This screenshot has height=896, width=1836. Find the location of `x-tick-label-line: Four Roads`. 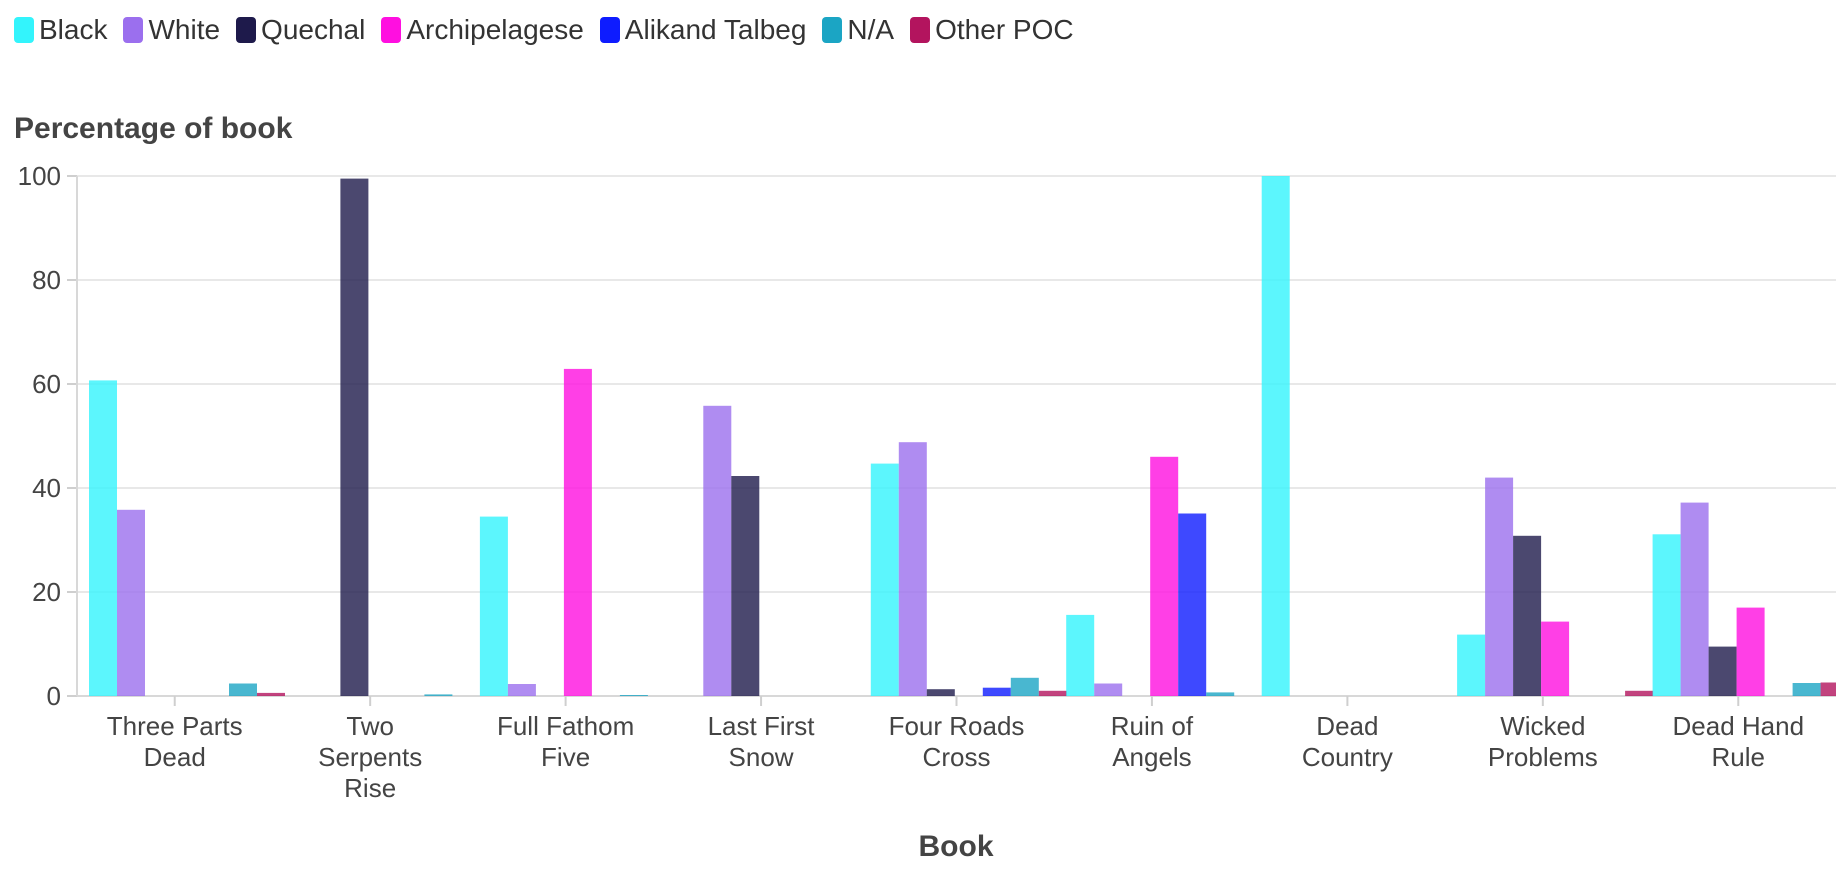

x-tick-label-line: Four Roads is located at coordinates (957, 726).